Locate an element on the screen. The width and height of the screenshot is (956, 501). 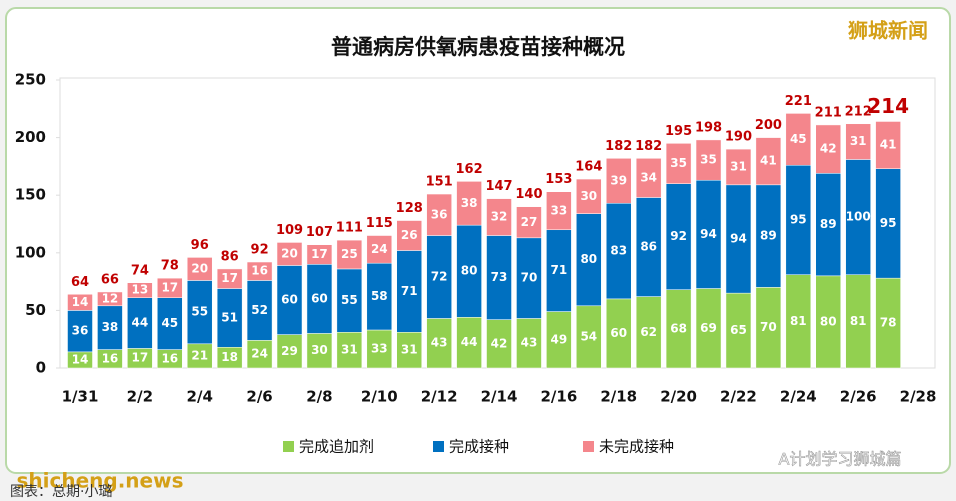
data-label: 36 is located at coordinates (439, 214).